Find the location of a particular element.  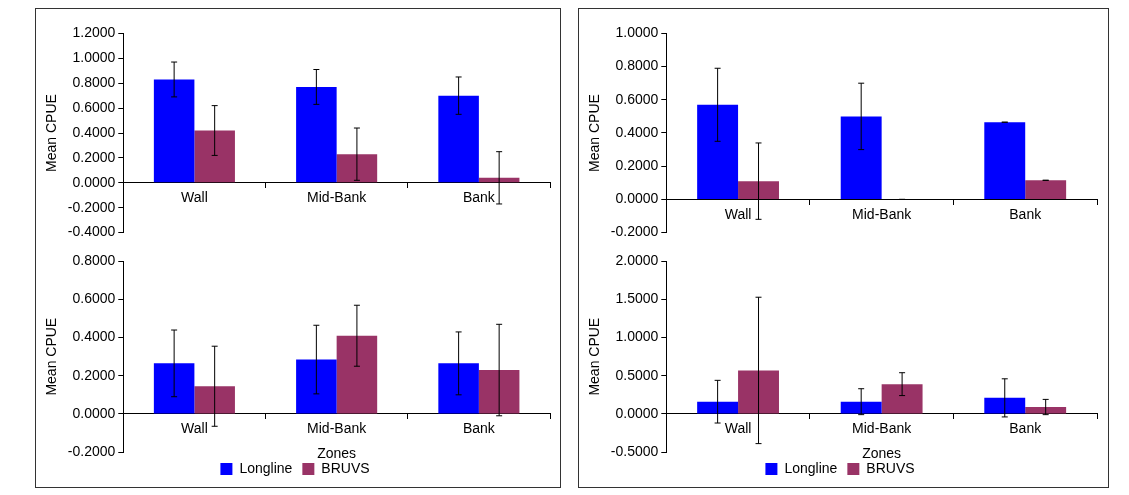

y-tick-label: -0.4000 is located at coordinates (91, 231).